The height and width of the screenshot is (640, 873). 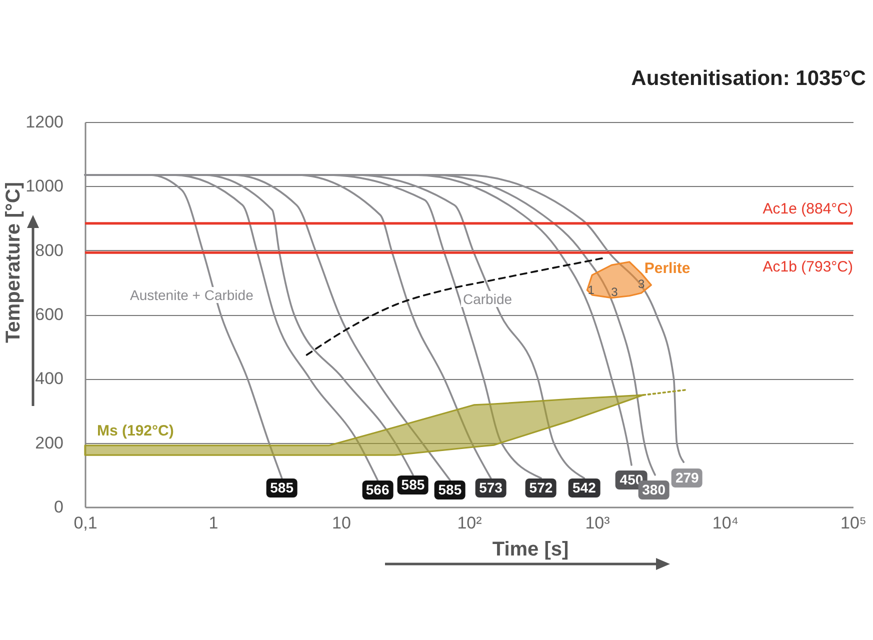 I want to click on annotation: 542, so click(x=584, y=488).